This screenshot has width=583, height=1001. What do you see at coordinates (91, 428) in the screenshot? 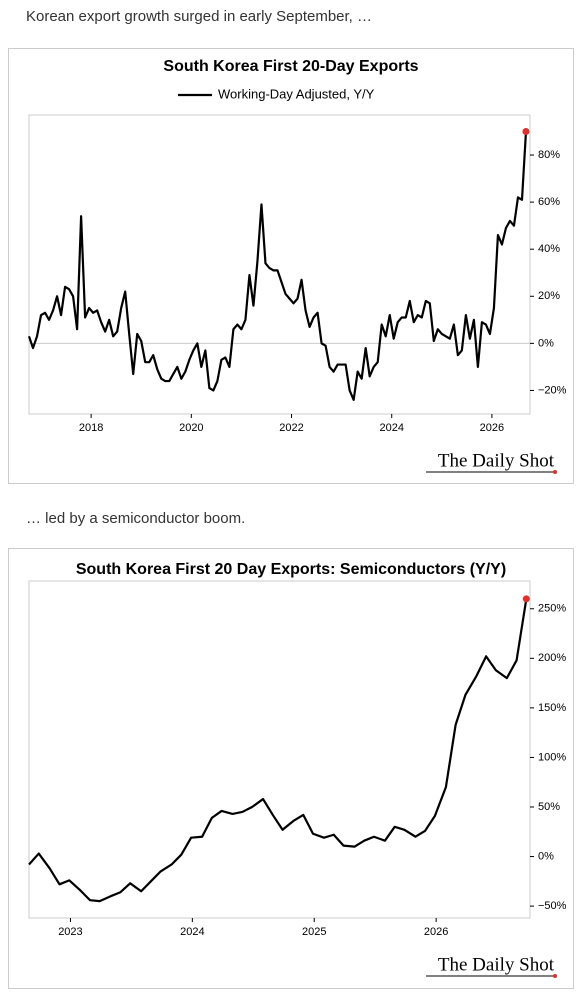
I see `x-tick-label: 2018` at bounding box center [91, 428].